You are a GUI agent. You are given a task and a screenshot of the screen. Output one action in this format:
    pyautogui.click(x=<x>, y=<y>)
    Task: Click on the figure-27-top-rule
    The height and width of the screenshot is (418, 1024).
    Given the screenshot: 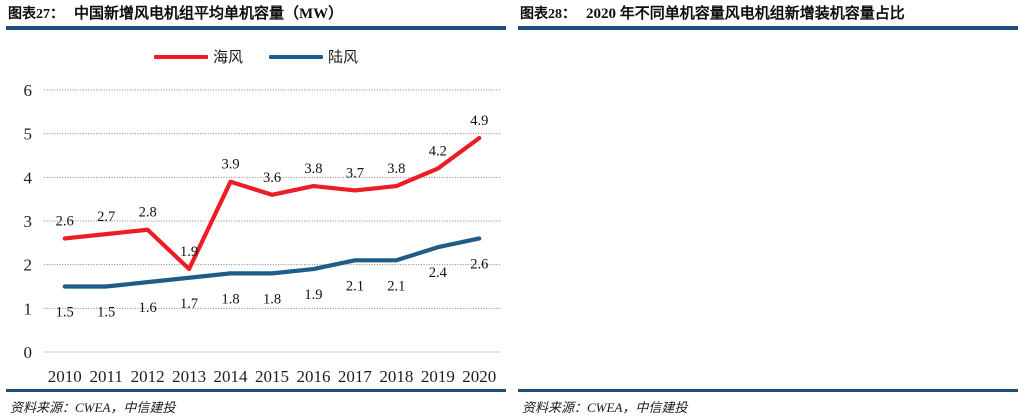 What is the action you would take?
    pyautogui.click(x=256, y=28)
    